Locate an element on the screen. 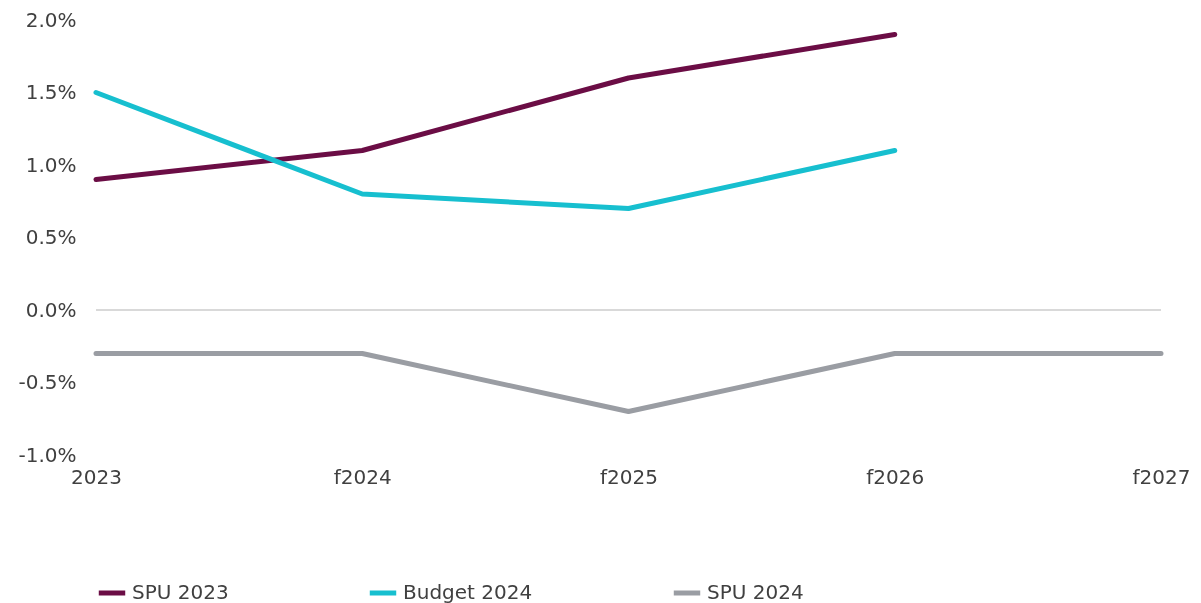  x-tick-label: f2024 is located at coordinates (362, 476).